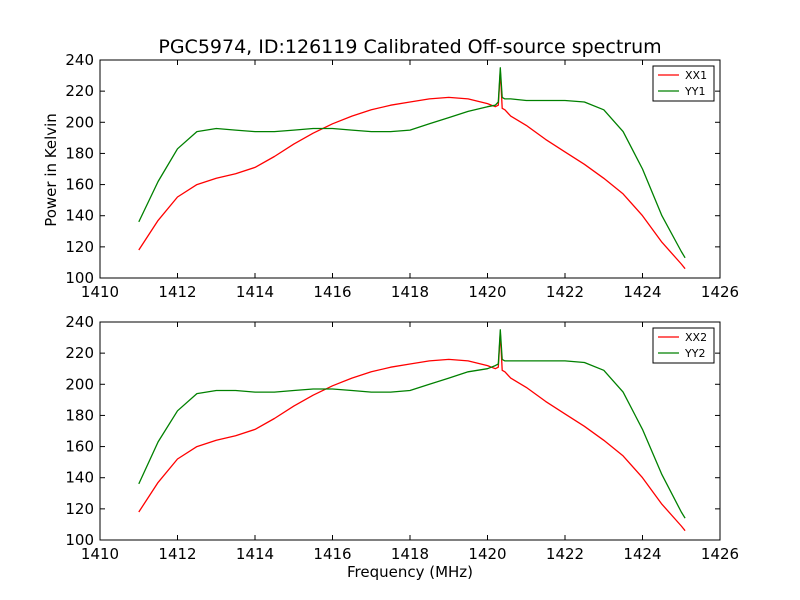 The width and height of the screenshot is (800, 600). Describe the element at coordinates (51, 170) in the screenshot. I see `y-axis-label: Power in Kelvin` at that location.